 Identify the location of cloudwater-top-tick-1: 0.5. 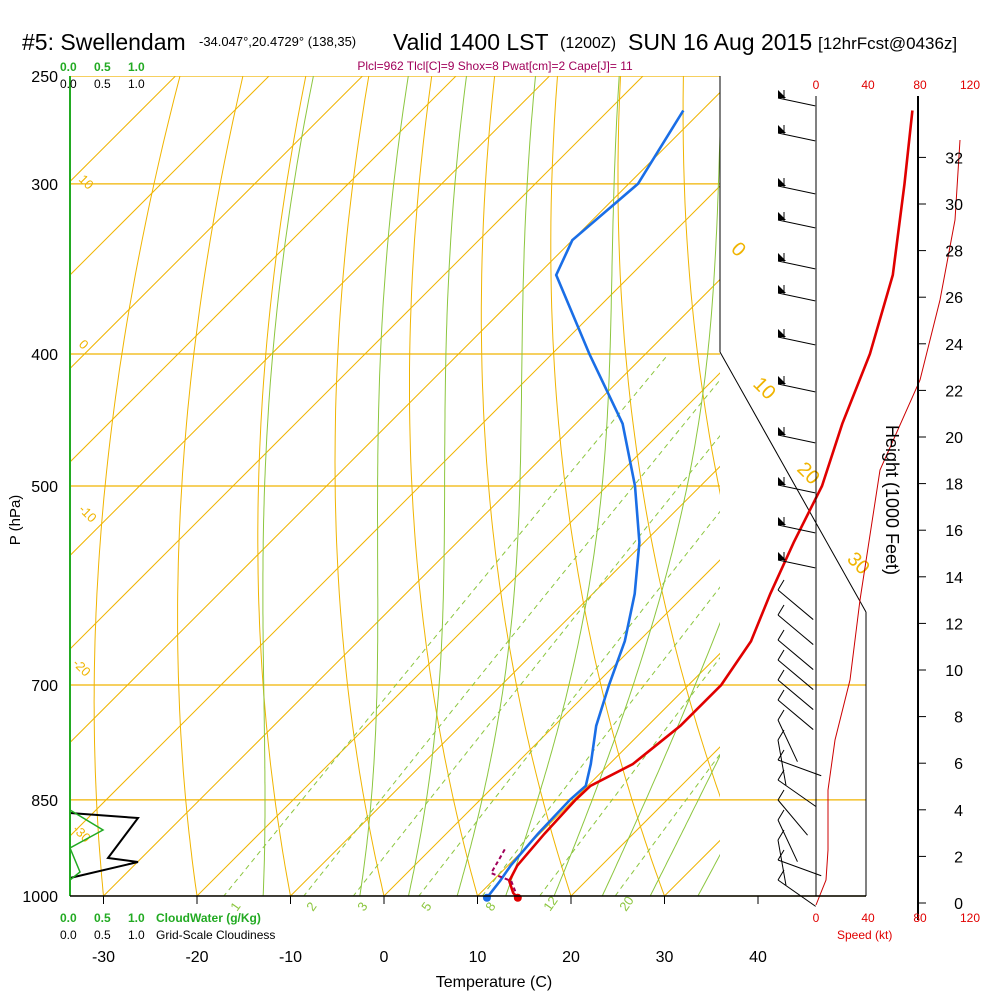
(102, 67).